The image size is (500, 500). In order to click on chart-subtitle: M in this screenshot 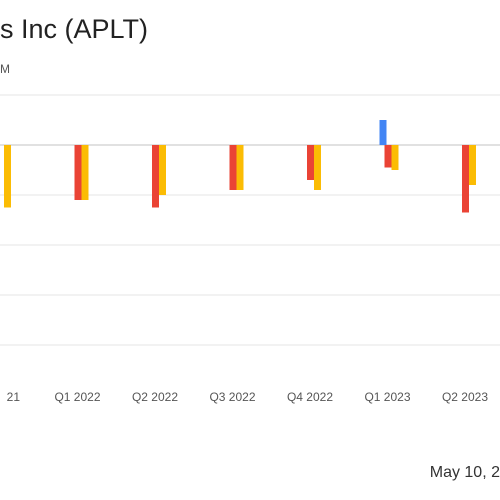, I will do `click(5, 69)`.